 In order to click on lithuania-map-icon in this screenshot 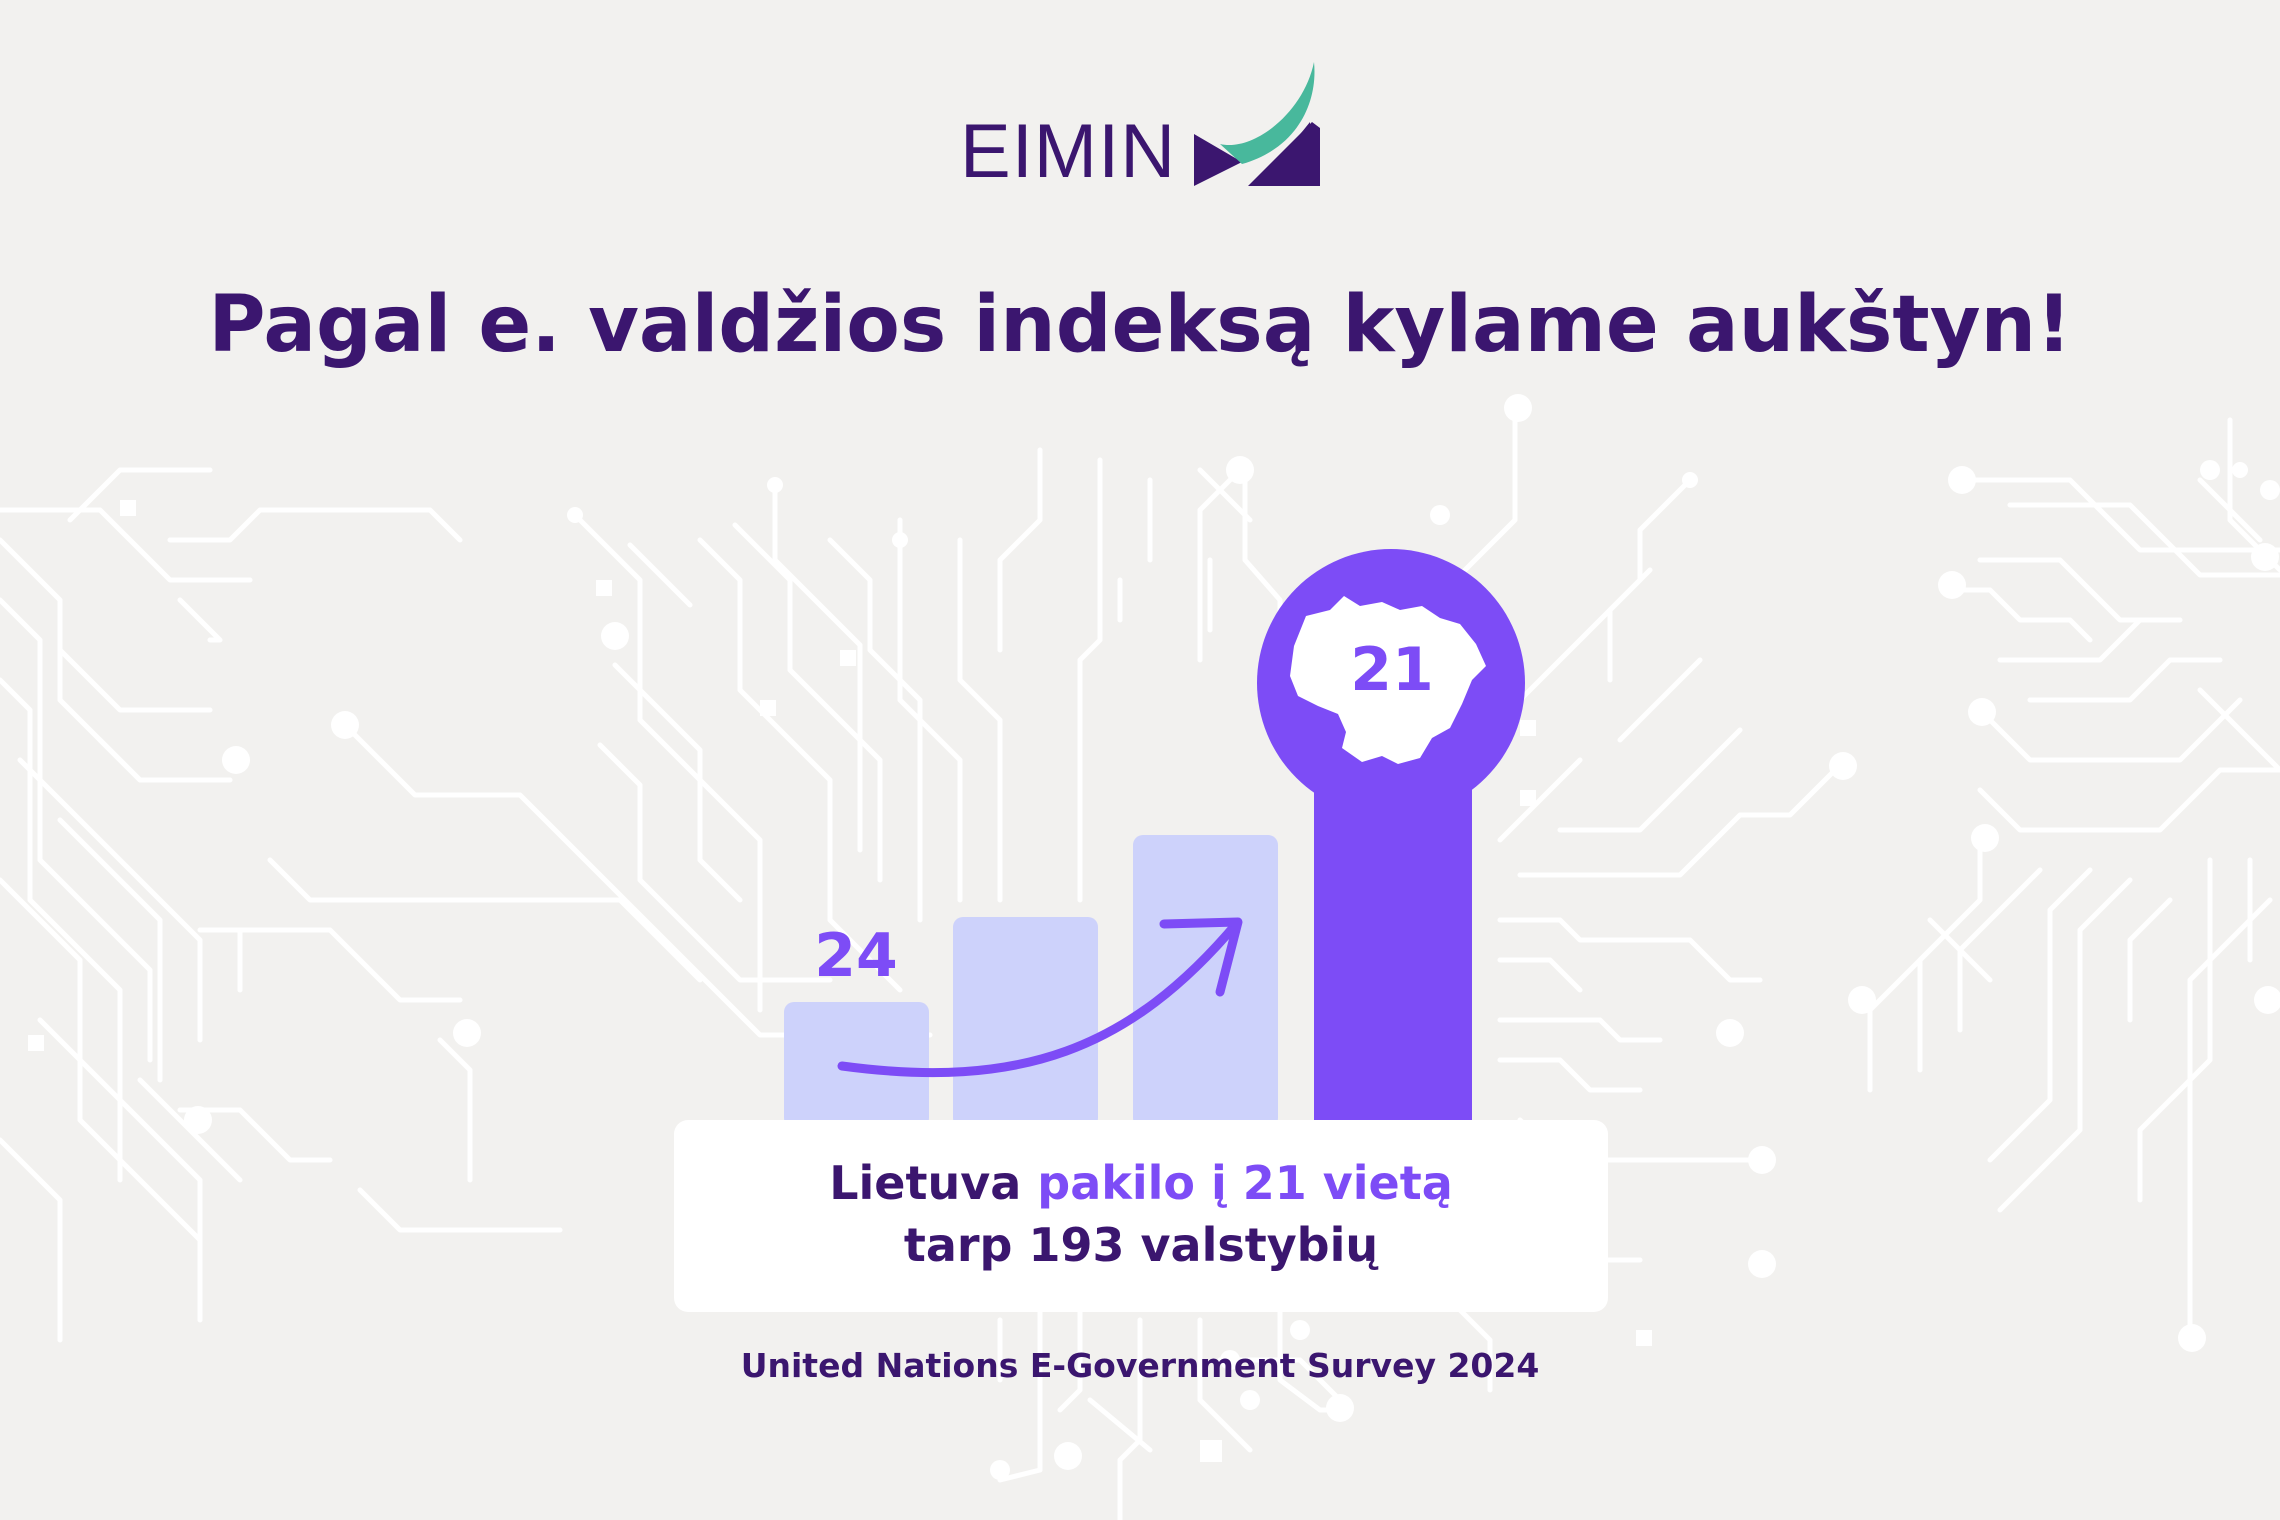, I will do `click(1388, 680)`.